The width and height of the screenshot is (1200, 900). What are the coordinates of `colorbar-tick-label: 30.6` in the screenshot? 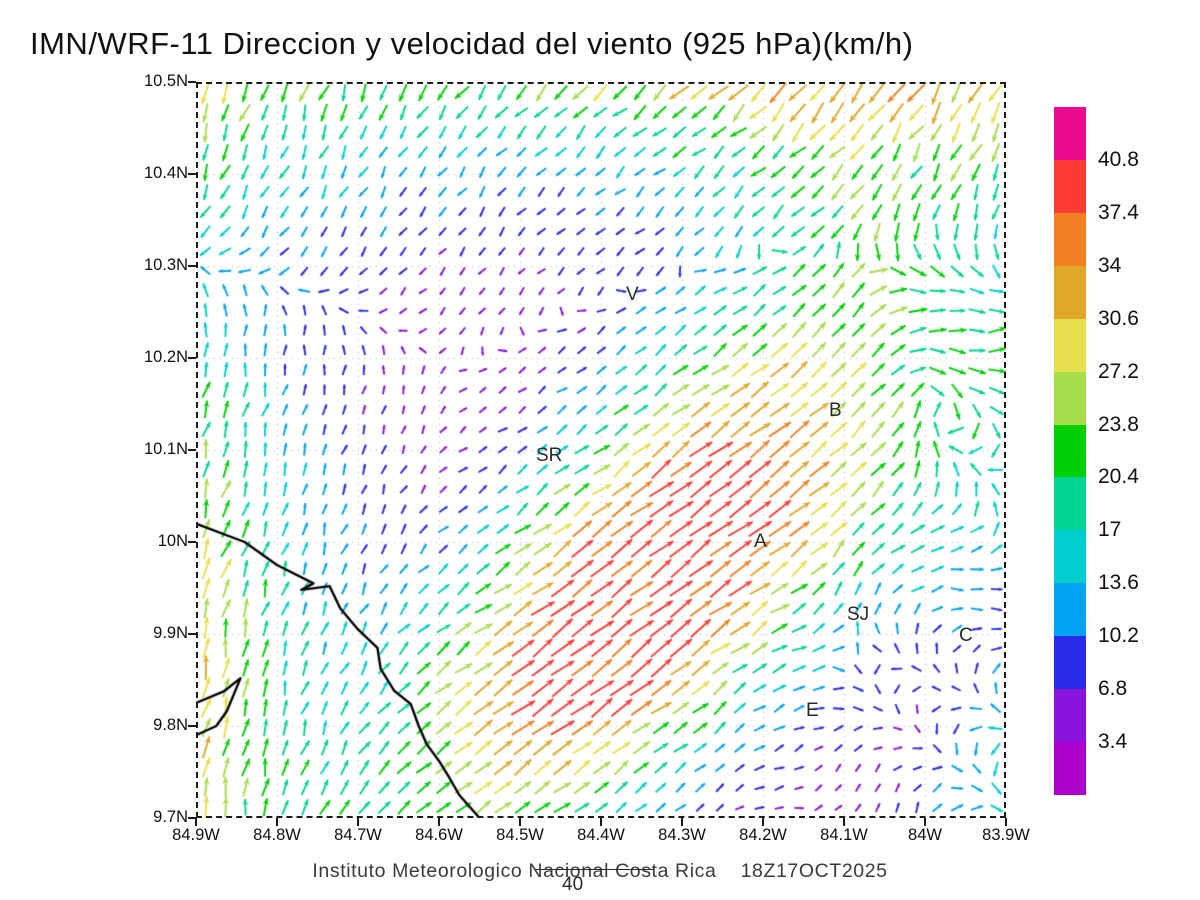 It's located at (1118, 318).